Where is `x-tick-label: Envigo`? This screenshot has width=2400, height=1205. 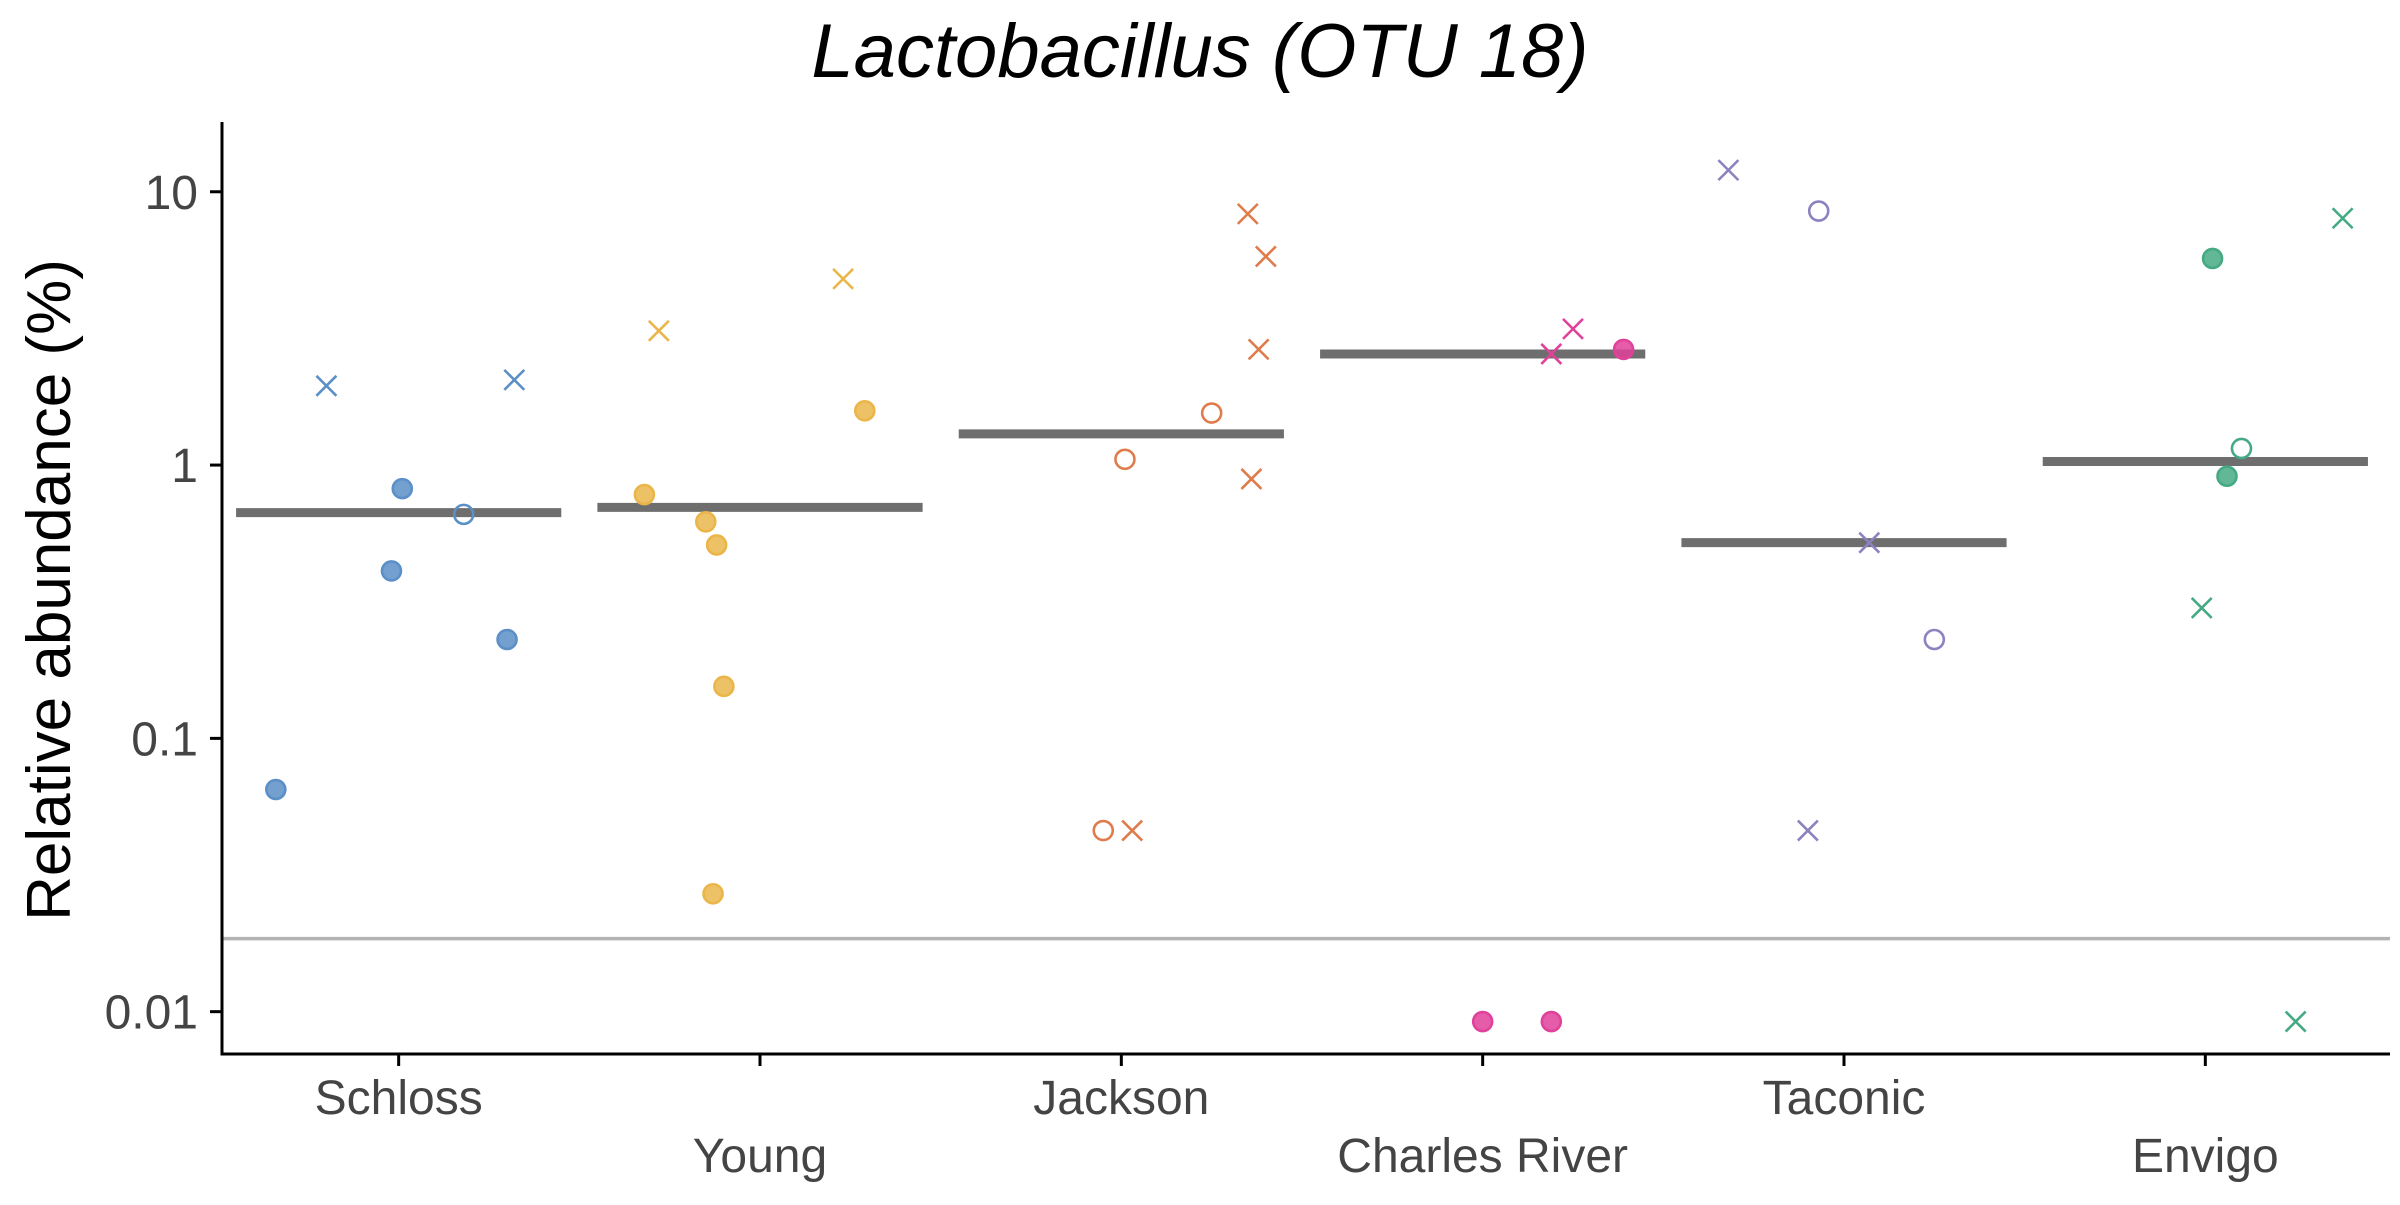 x-tick-label: Envigo is located at coordinates (2205, 1156).